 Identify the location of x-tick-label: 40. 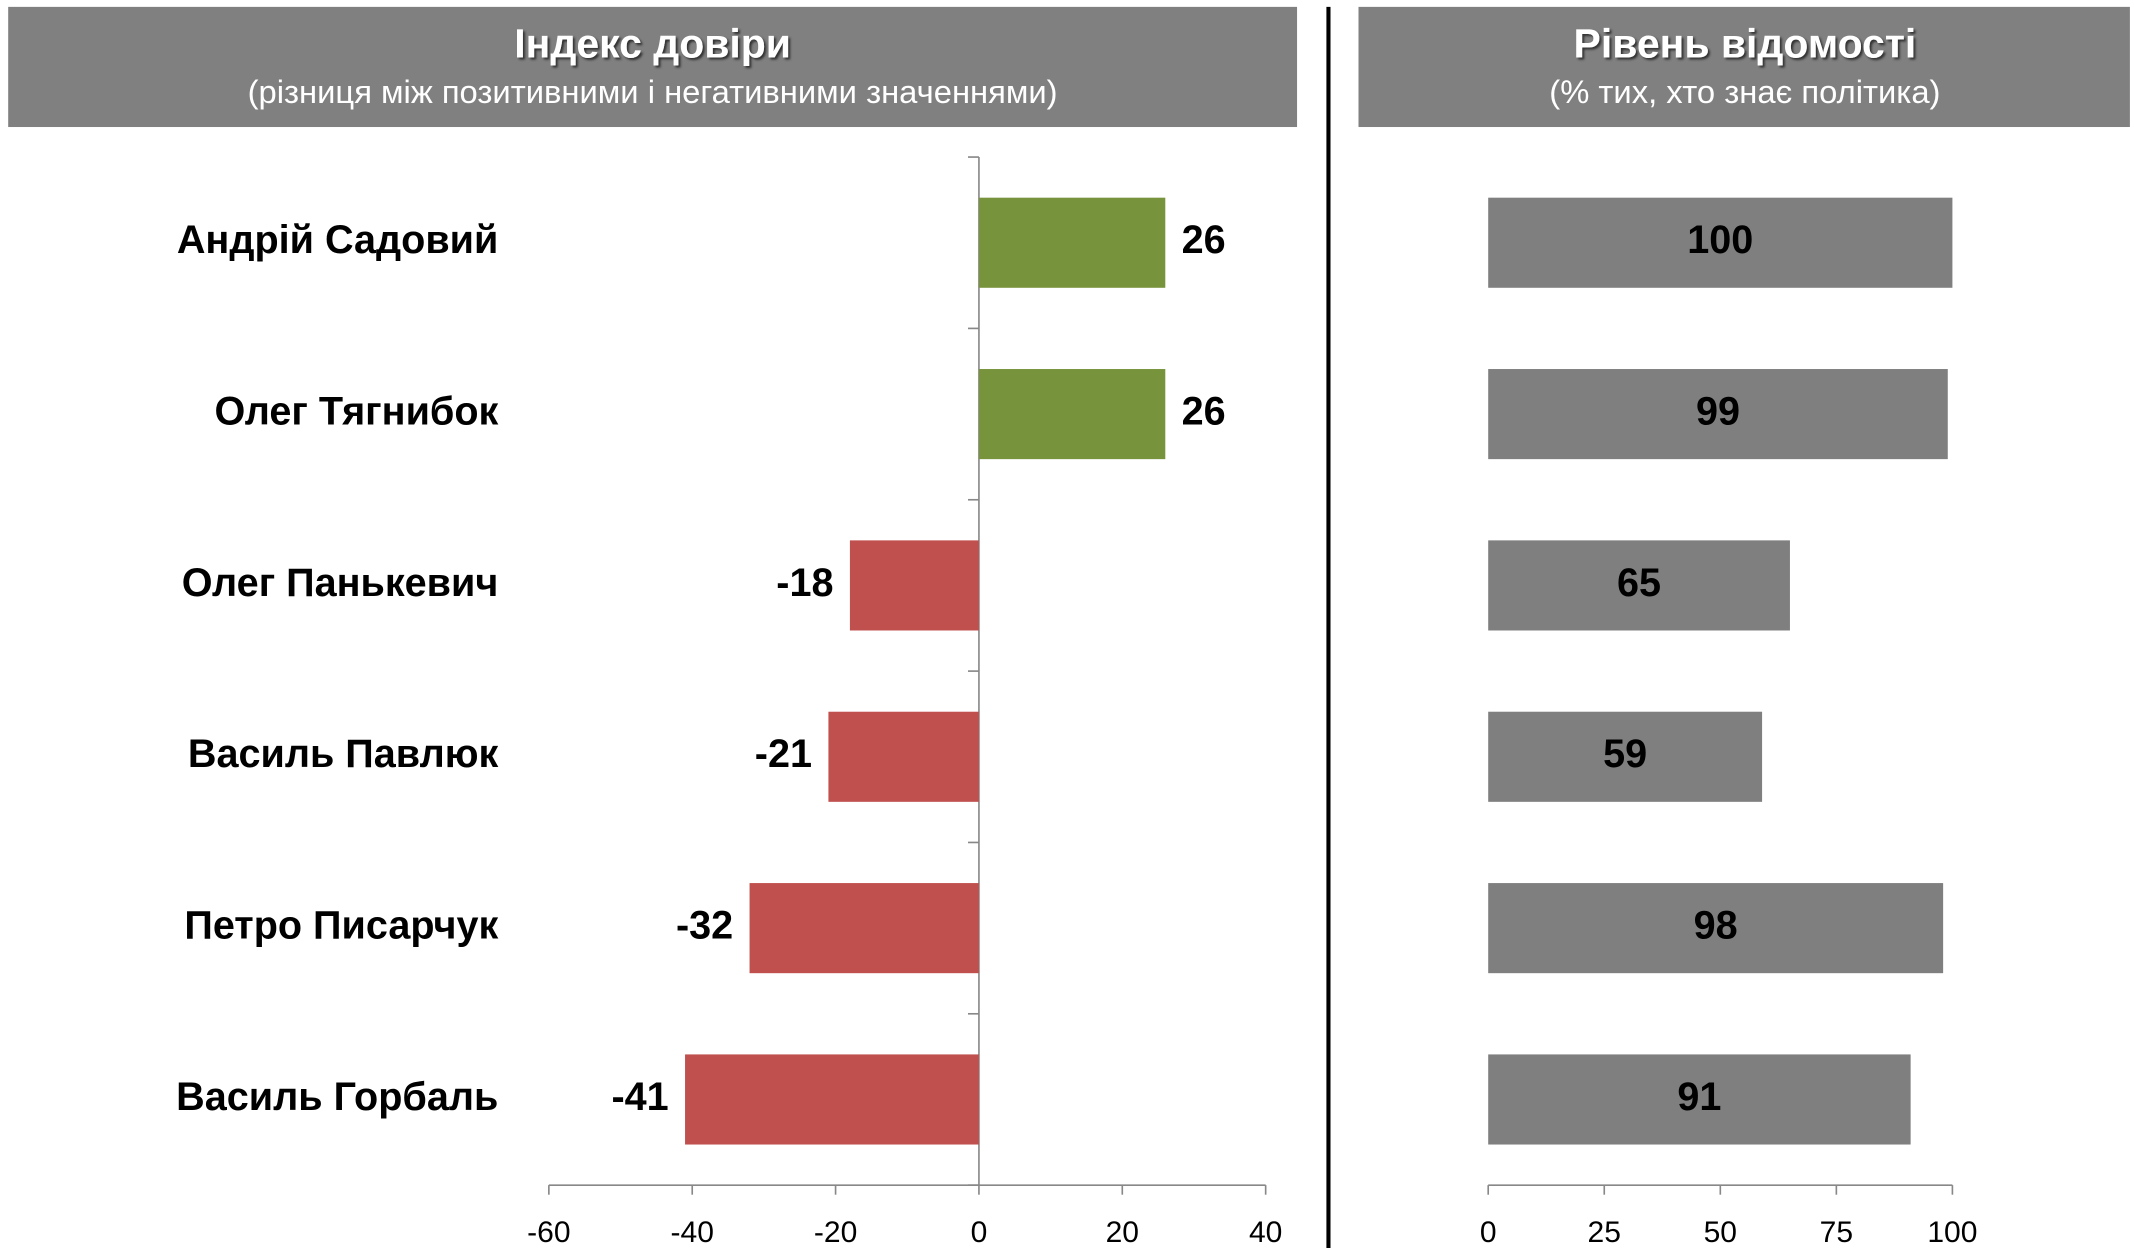
(1265, 1232).